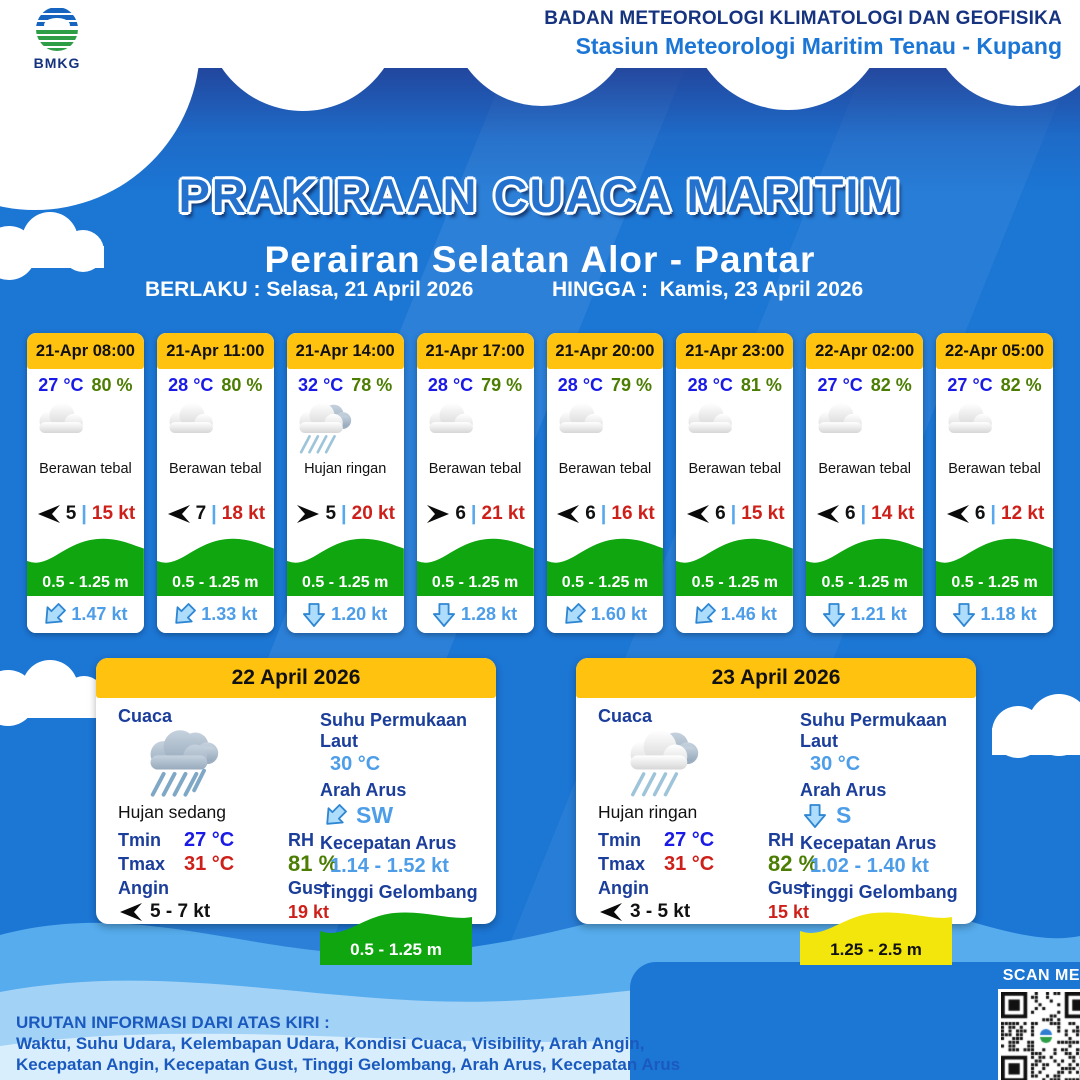  I want to click on current-speed: 1.33 kt, so click(229, 614).